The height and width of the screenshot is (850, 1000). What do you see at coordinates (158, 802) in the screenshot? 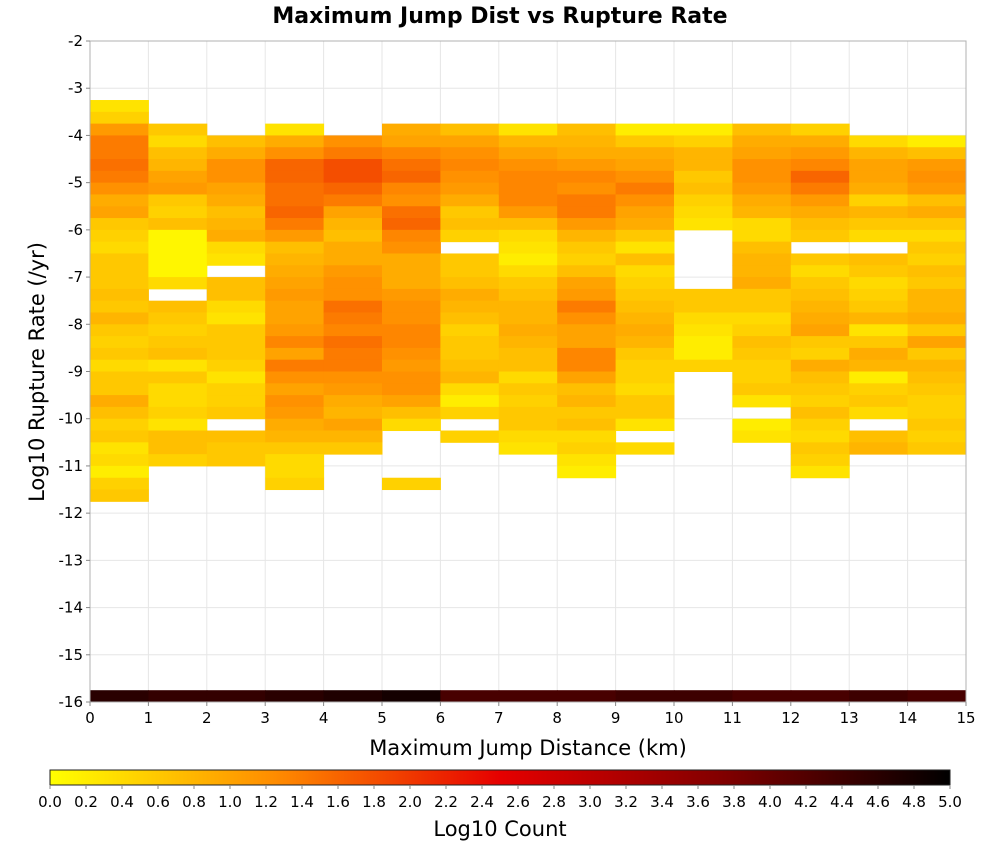
I see `colorbar-tick-label: 0.6` at bounding box center [158, 802].